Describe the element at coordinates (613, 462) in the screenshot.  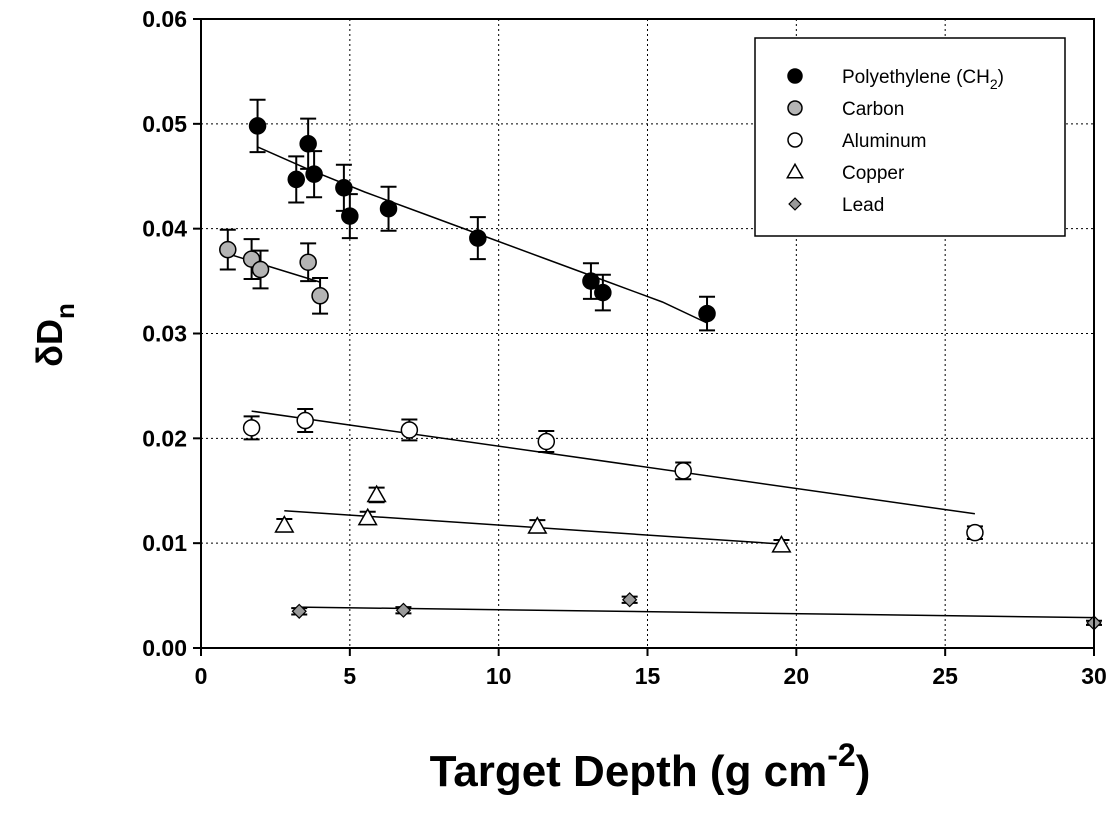
I see `aluminum-fit-line` at that location.